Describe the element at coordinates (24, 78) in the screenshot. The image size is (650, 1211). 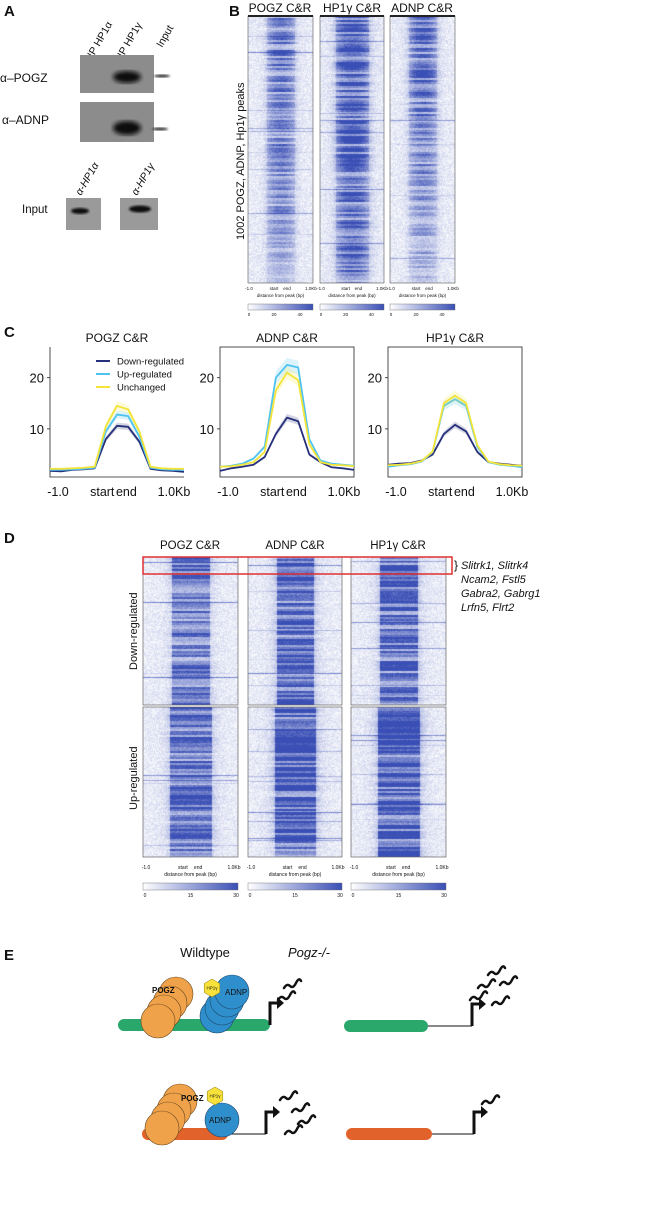
I see `row-label-pogz: α–POGZ` at that location.